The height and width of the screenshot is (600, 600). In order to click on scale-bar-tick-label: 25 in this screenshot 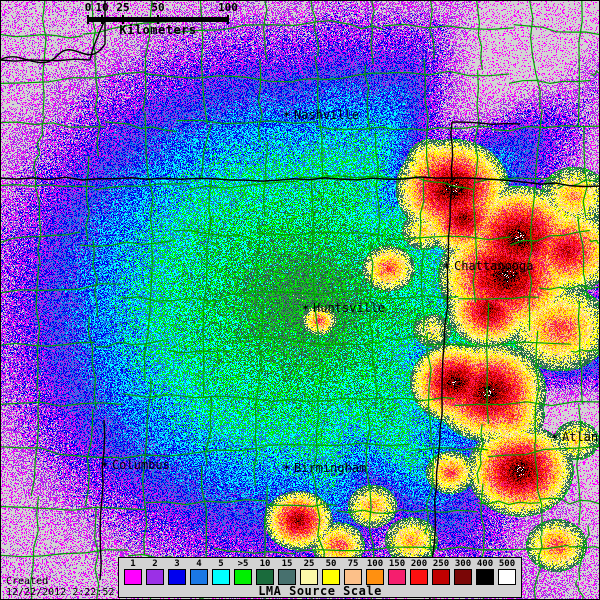, I will do `click(123, 7)`.